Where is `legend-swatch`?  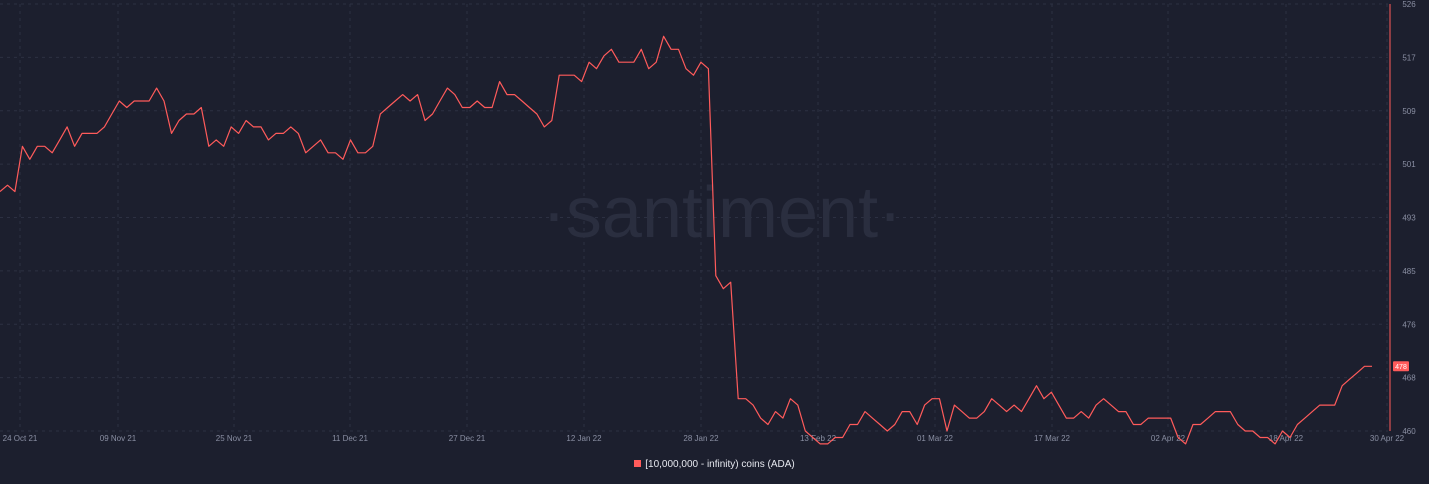 legend-swatch is located at coordinates (638, 463).